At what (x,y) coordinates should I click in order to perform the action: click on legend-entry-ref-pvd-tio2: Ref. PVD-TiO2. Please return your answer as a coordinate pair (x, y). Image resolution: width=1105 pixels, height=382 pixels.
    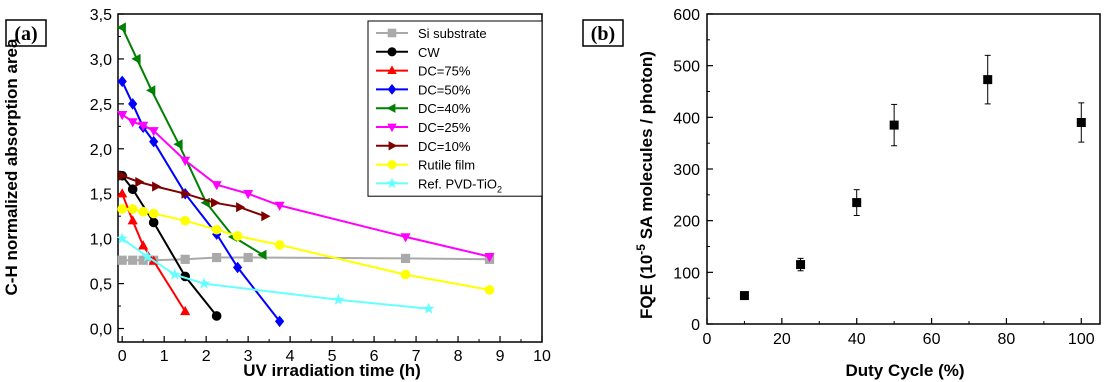
    Looking at the image, I should click on (439, 185).